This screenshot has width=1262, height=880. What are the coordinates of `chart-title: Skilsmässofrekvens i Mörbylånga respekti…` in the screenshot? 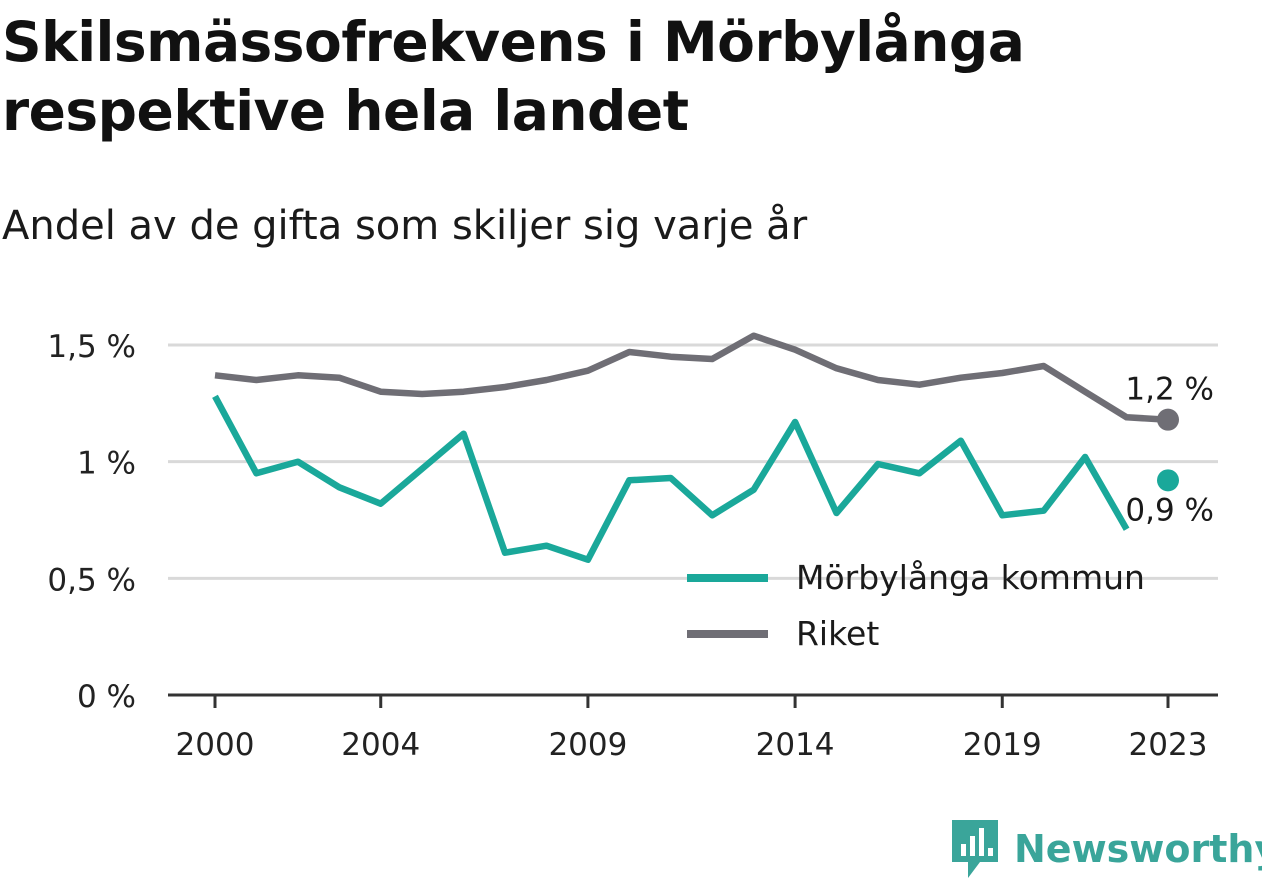 It's located at (513, 76).